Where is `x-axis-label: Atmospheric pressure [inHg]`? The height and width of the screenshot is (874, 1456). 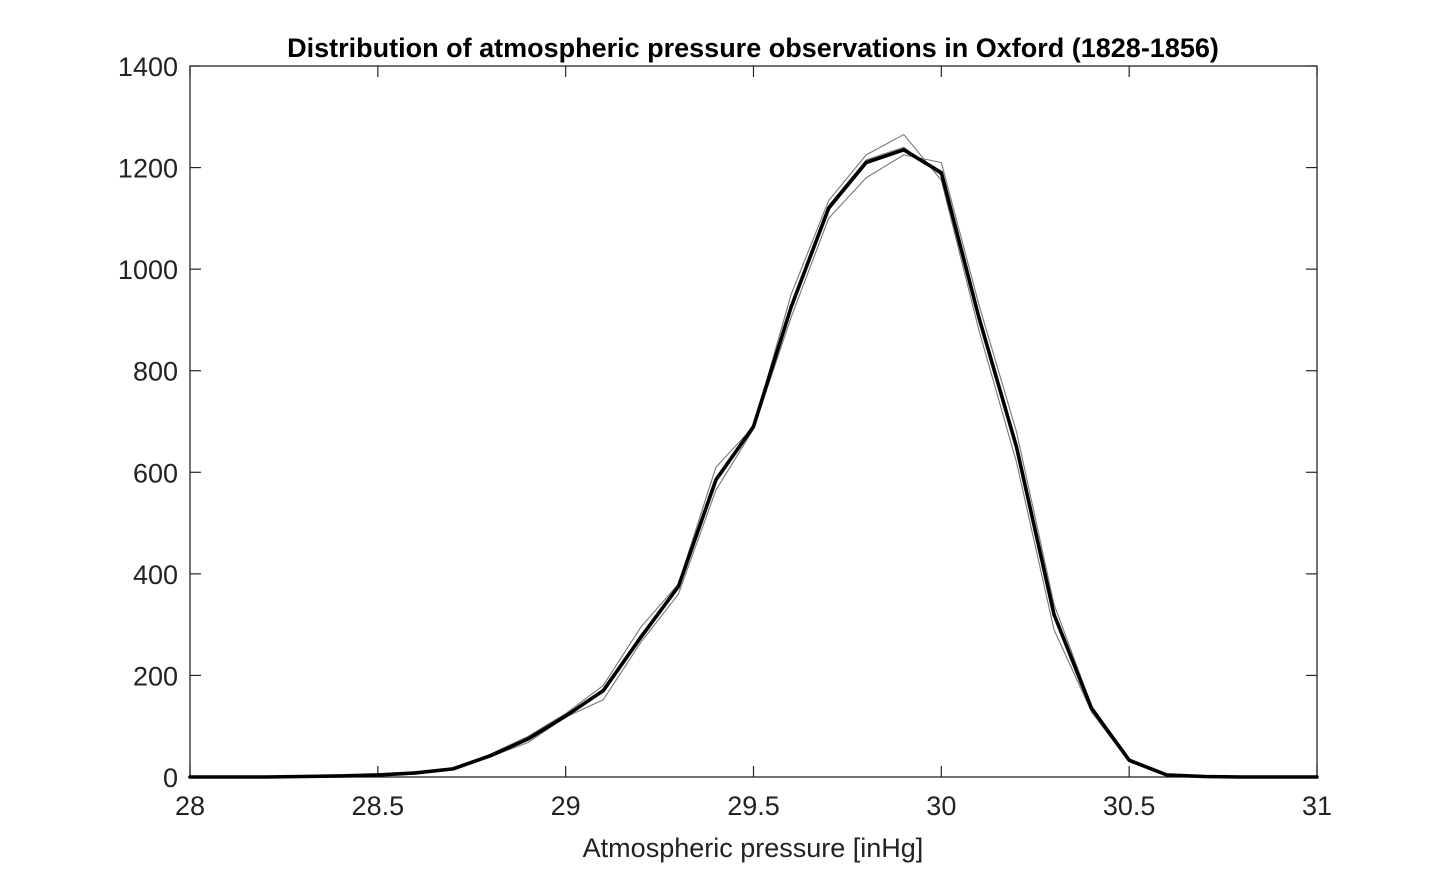
x-axis-label: Atmospheric pressure [inHg] is located at coordinates (753, 848).